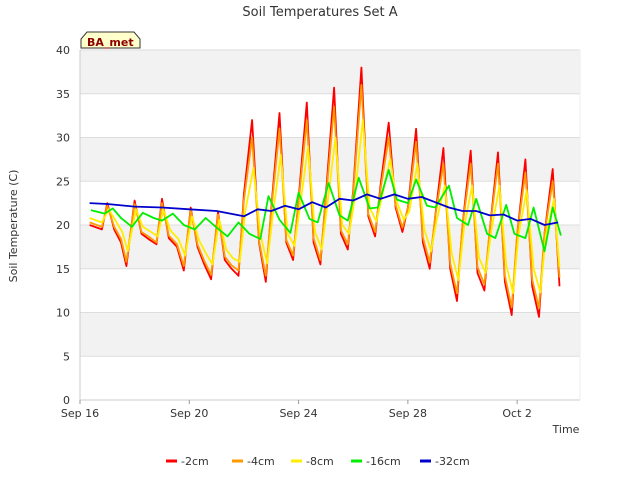 The height and width of the screenshot is (480, 640). Describe the element at coordinates (63, 94) in the screenshot. I see `y-tick-label: 35` at that location.